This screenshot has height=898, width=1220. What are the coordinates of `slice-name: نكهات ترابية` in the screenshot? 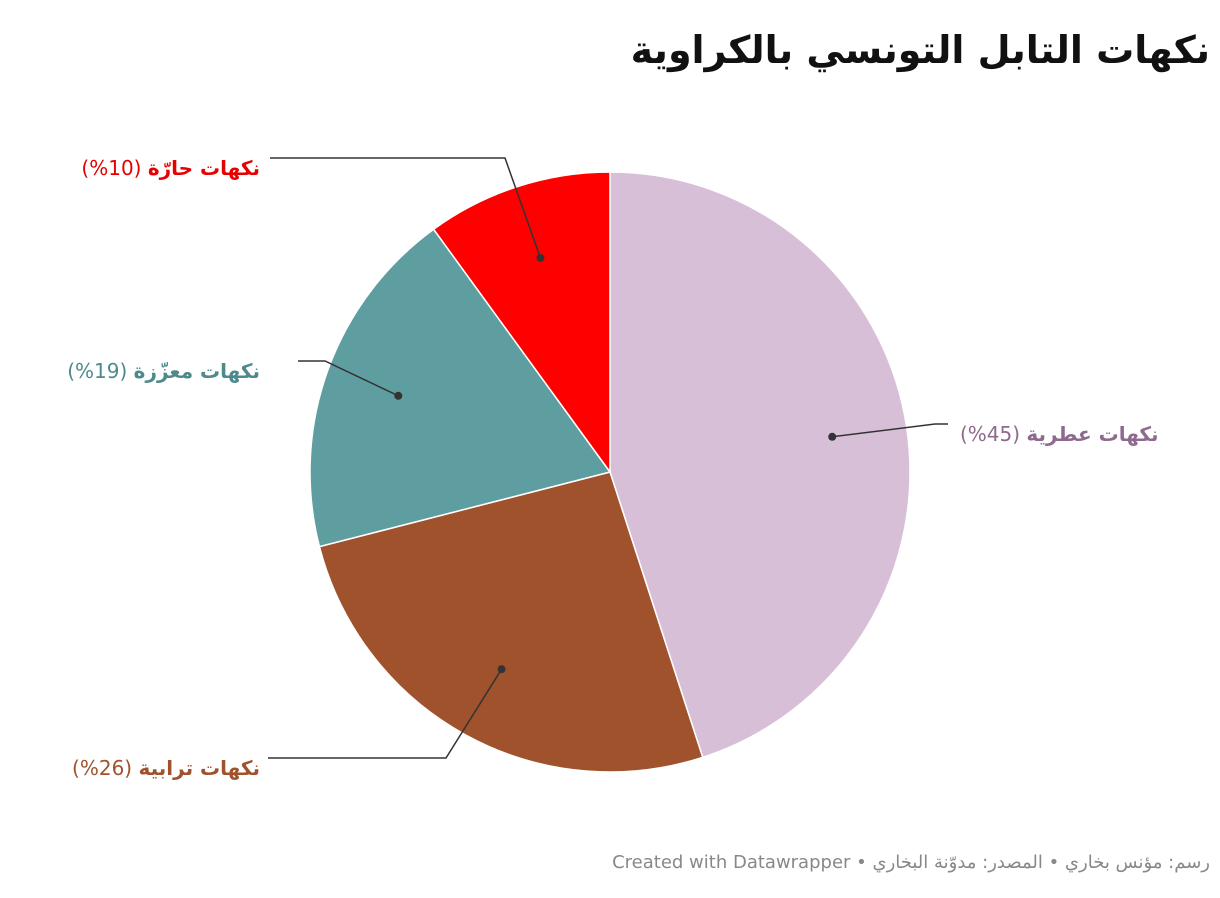 It's located at (199, 768).